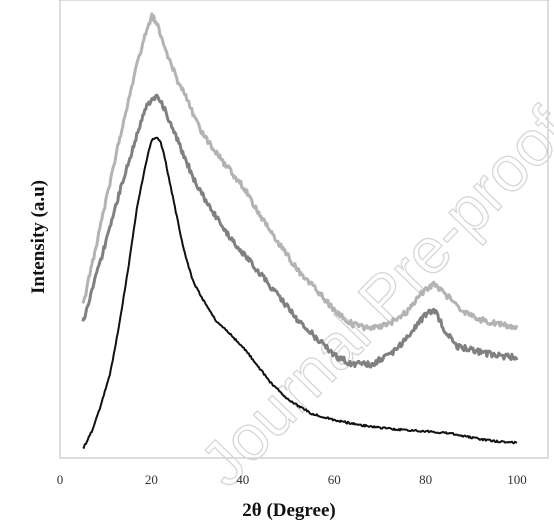 This screenshot has width=554, height=528. I want to click on x-tick-label: 80, so click(425, 479).